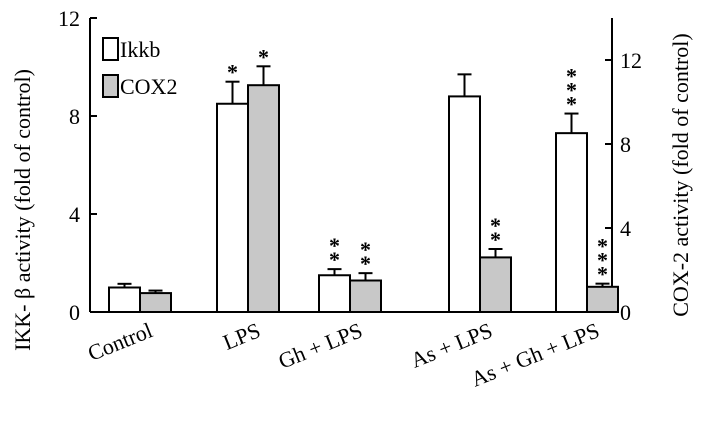  I want to click on legend: Ikkb COX2, so click(139, 68).